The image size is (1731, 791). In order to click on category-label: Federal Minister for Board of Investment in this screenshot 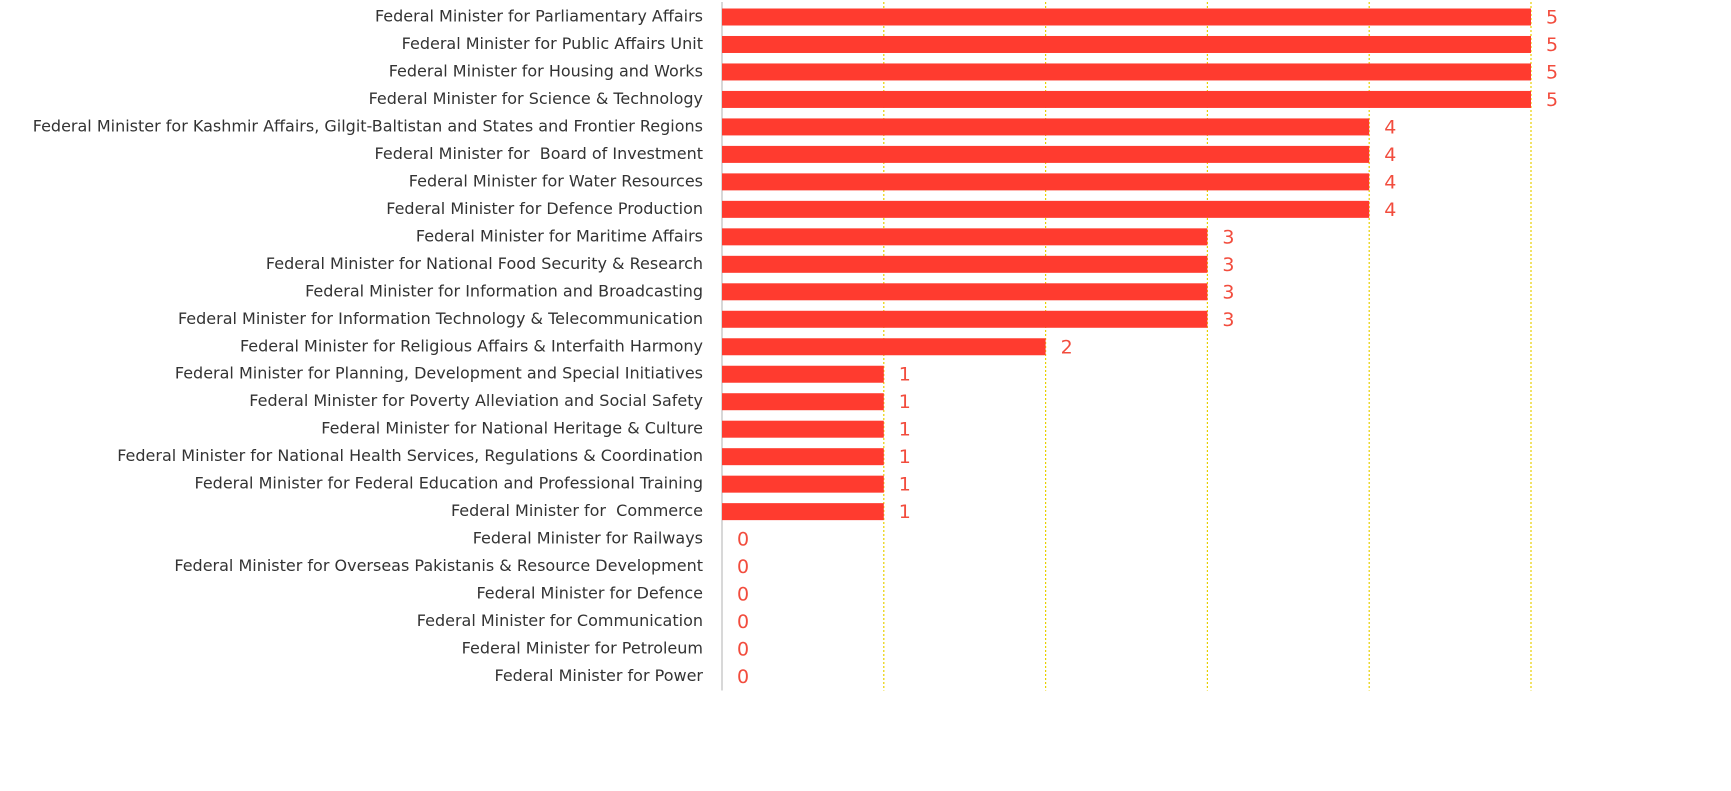, I will do `click(539, 153)`.